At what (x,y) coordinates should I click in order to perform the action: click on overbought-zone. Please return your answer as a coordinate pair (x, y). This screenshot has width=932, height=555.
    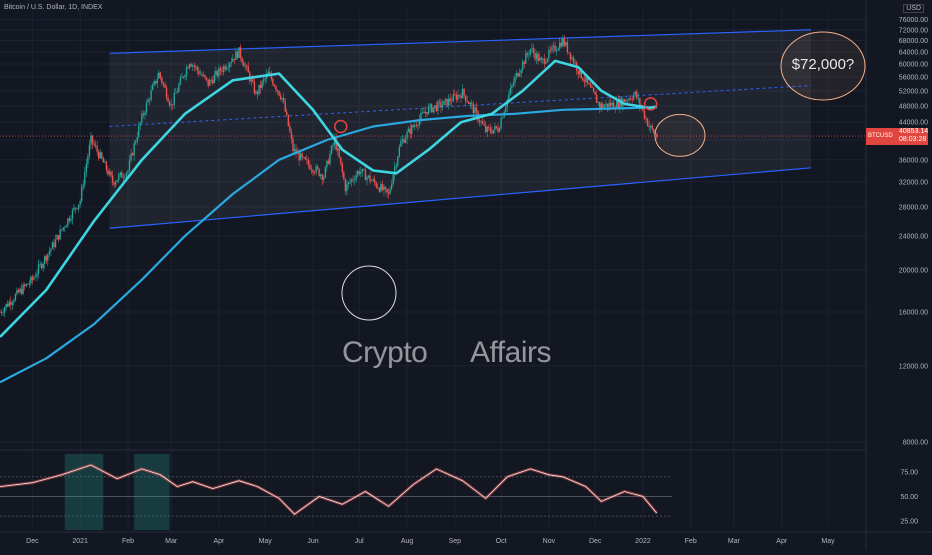
    Looking at the image, I should click on (84, 492).